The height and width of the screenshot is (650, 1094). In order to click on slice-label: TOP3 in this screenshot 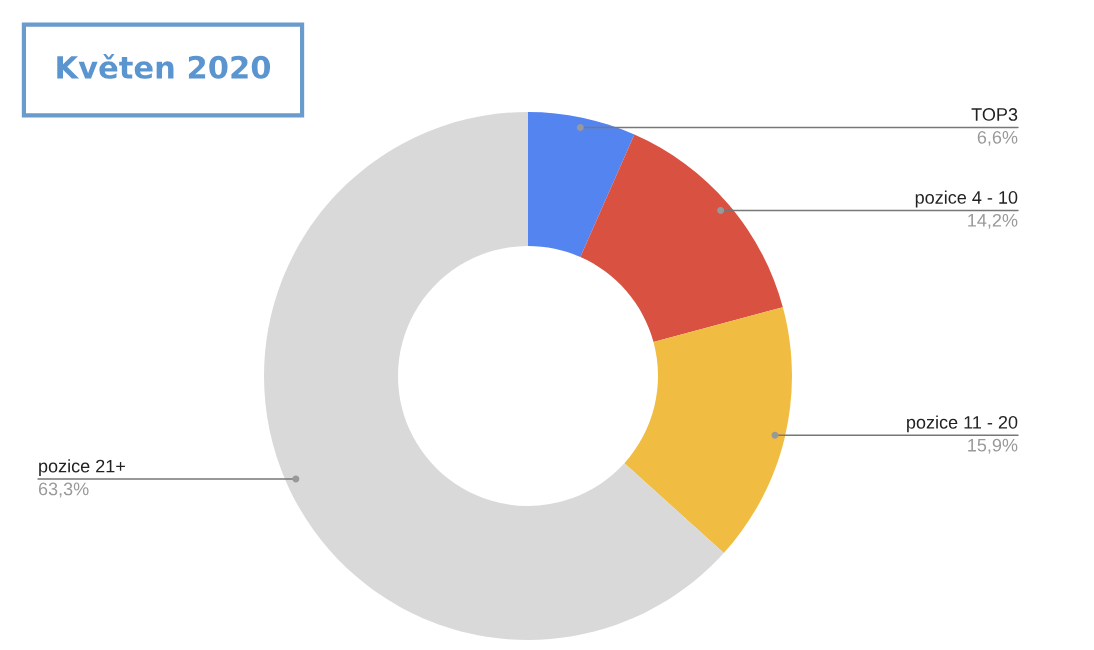, I will do `click(994, 114)`.